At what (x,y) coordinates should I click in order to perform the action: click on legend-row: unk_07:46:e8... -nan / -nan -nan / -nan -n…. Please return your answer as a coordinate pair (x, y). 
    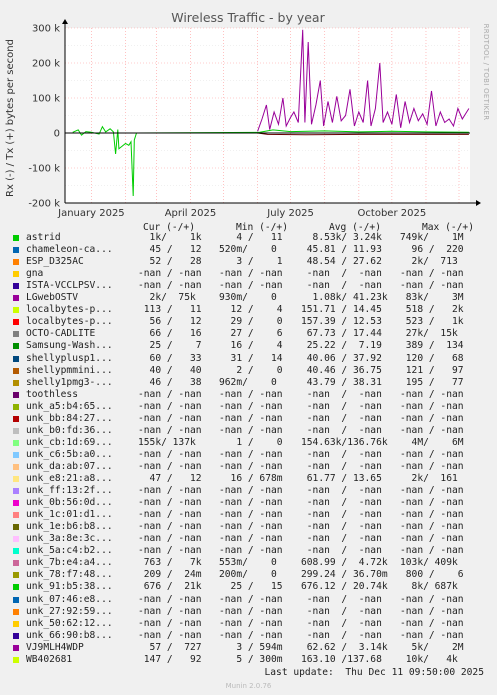
    Looking at the image, I should click on (248, 600).